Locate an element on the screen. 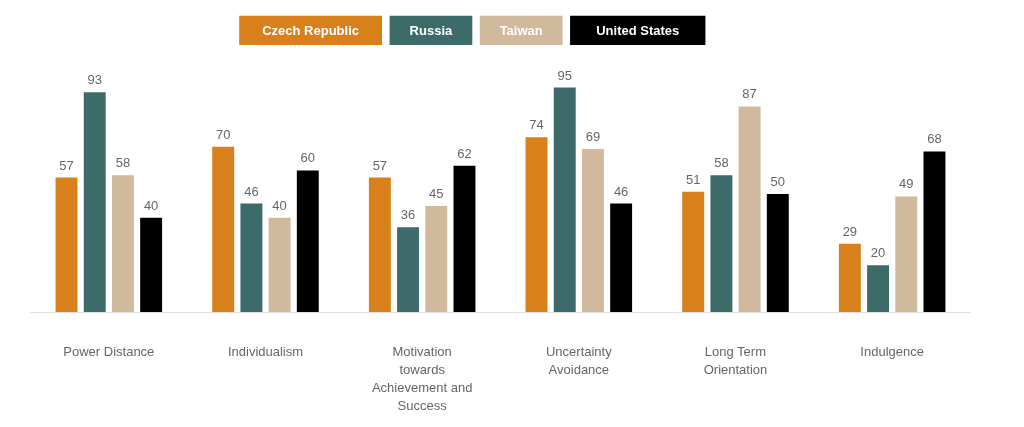 The image size is (1024, 427). data-label: 95 is located at coordinates (564, 75).